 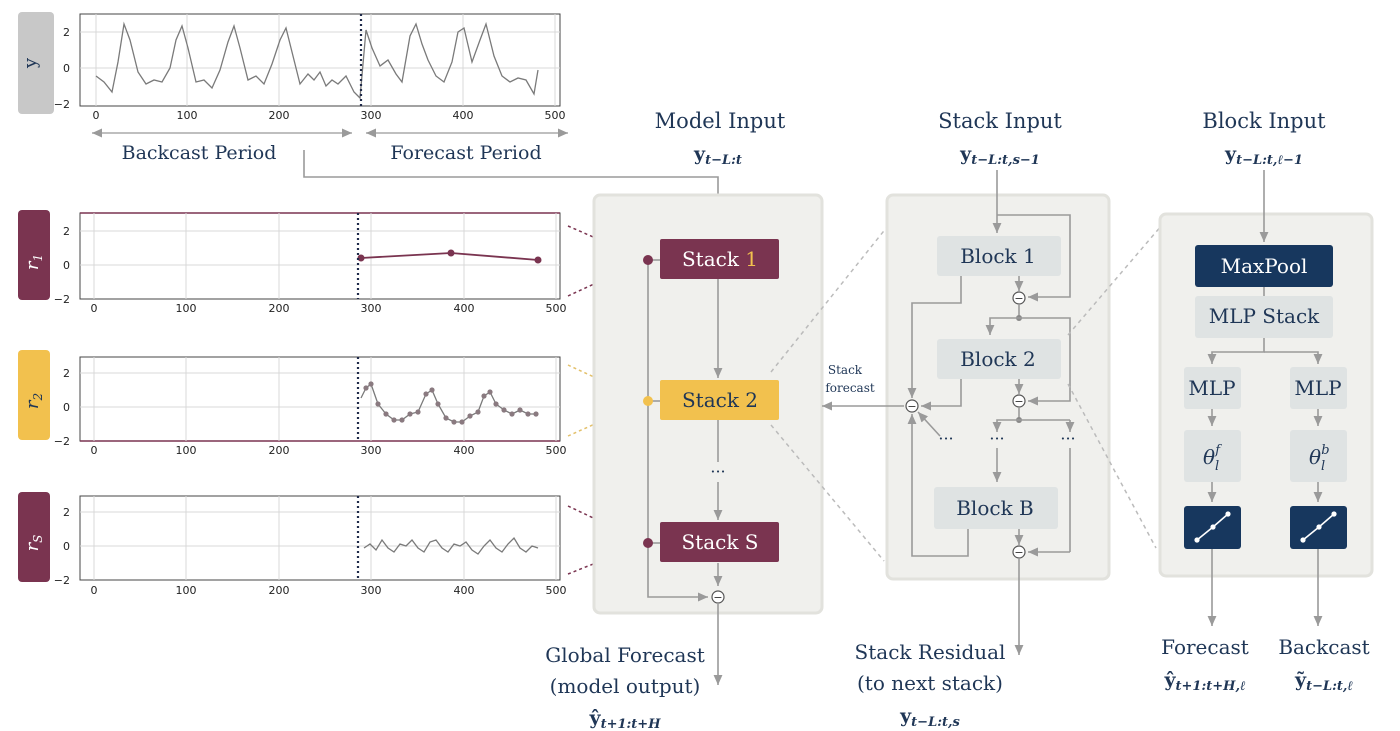 What do you see at coordinates (317, 60) in the screenshot?
I see `y-series-line` at bounding box center [317, 60].